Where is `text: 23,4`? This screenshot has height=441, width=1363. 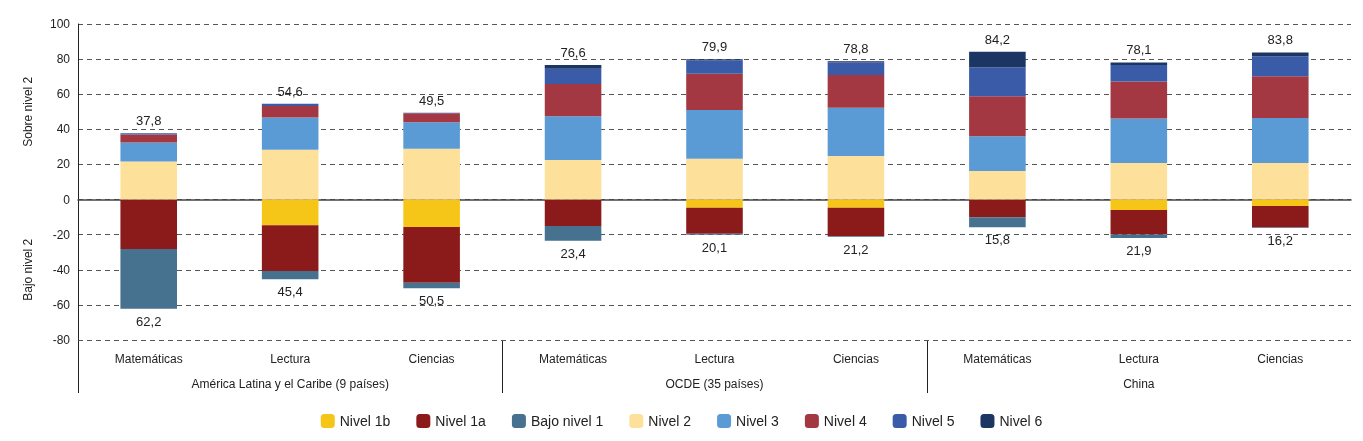
text: 23,4 is located at coordinates (573, 253).